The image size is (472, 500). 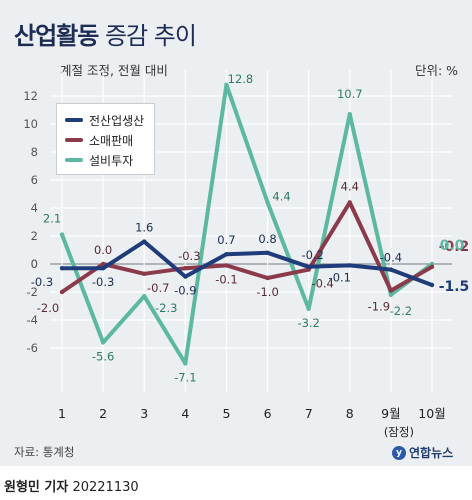 I want to click on byline-name: 원형민 기자, so click(x=36, y=487).